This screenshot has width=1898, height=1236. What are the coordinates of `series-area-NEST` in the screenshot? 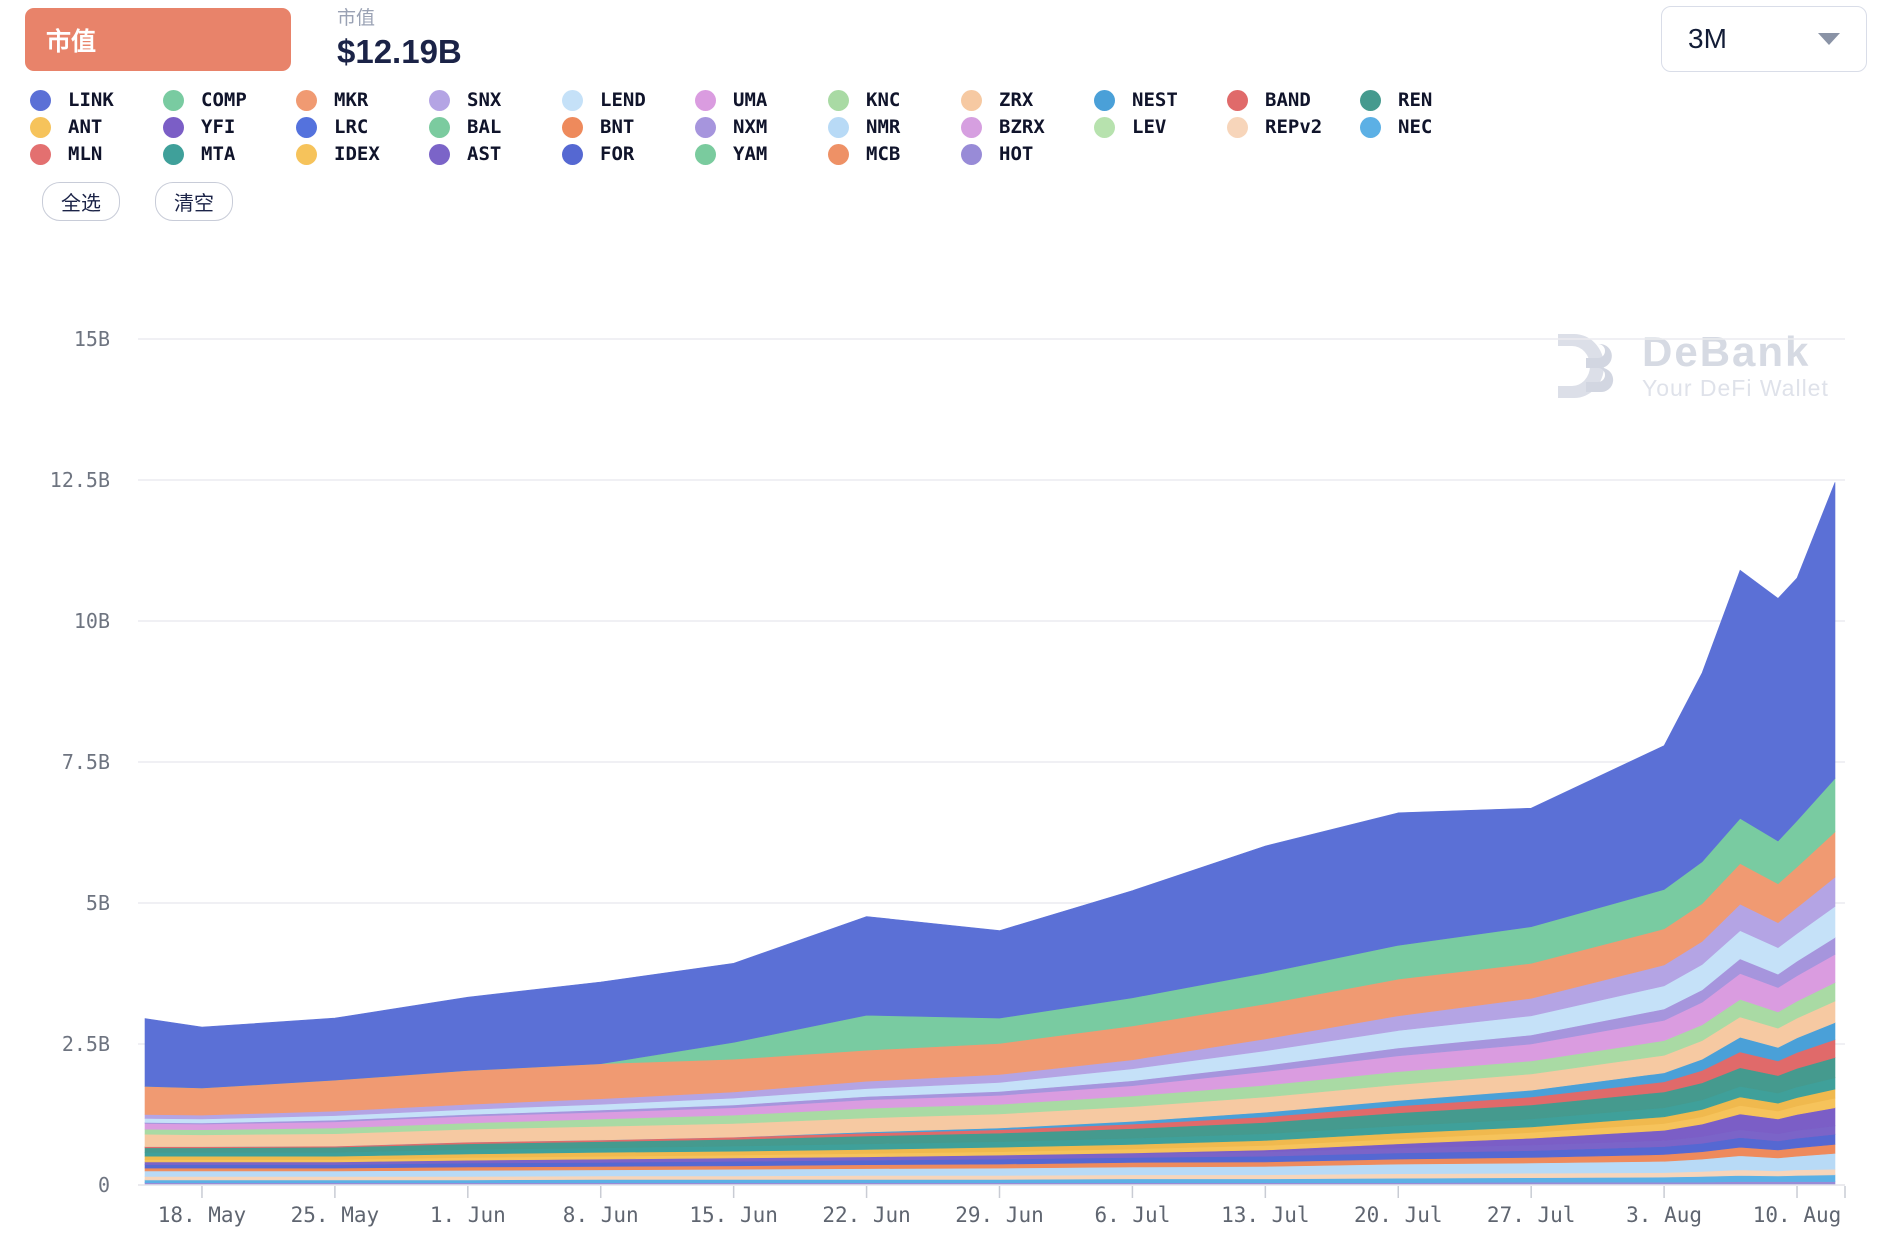 It's located at (990, 1084).